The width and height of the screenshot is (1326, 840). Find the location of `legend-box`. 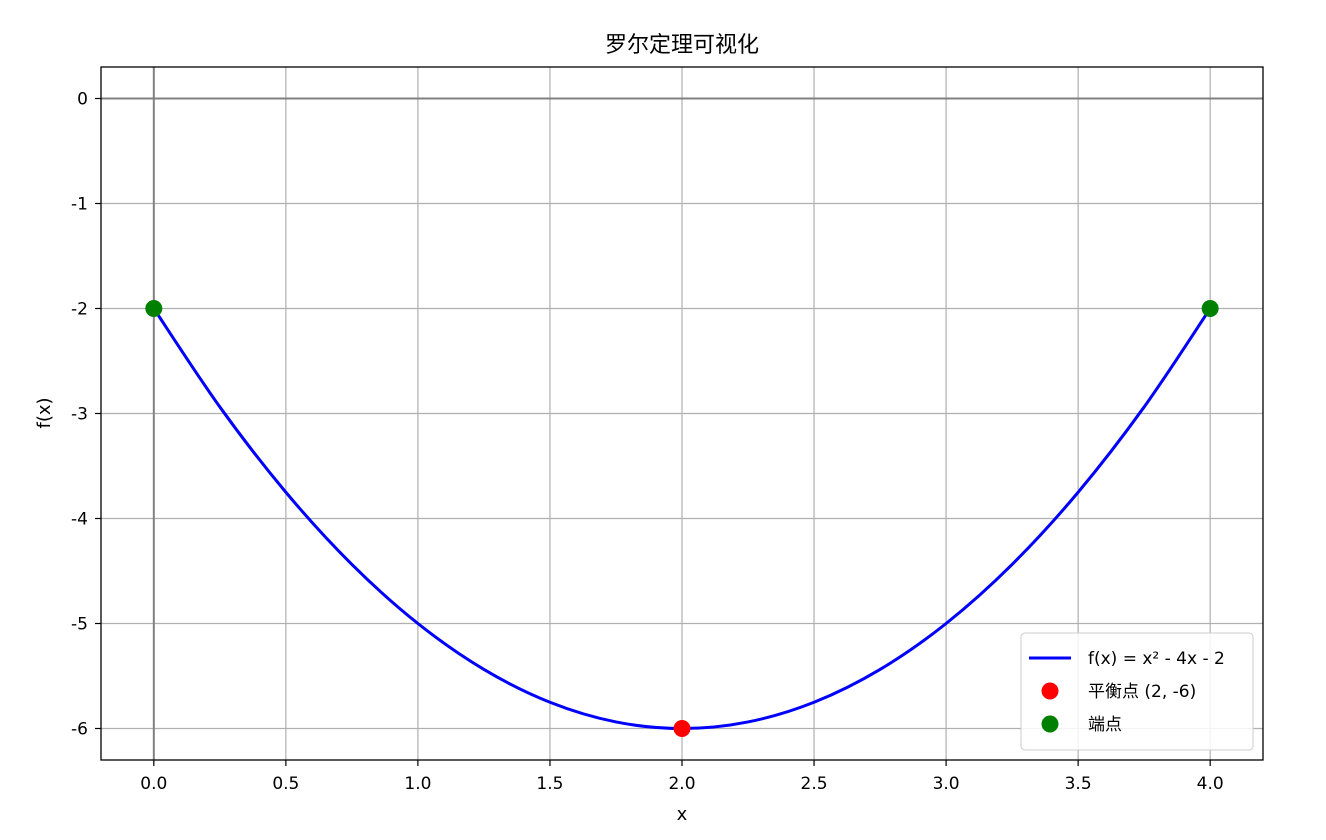

legend-box is located at coordinates (1137, 691).